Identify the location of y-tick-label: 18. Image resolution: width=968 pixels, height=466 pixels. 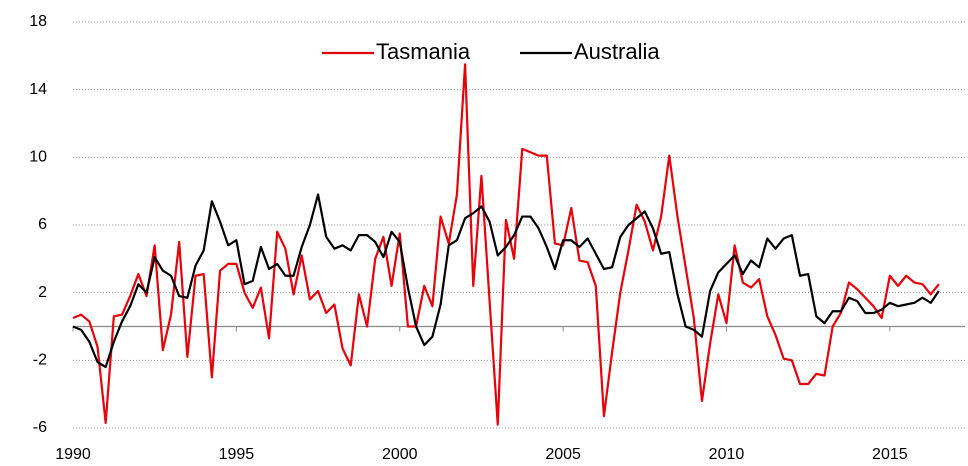
(38, 21).